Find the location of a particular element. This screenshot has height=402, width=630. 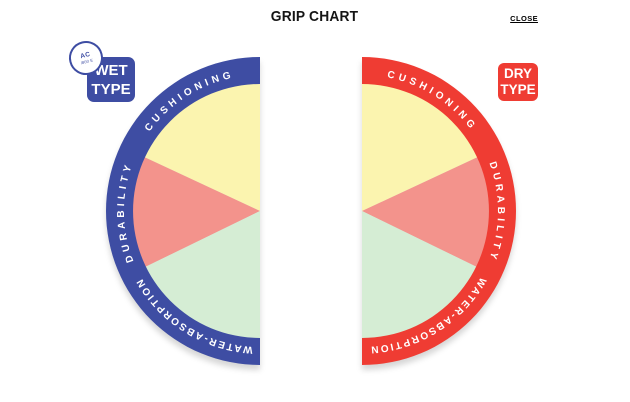

dry-segment-cushioning is located at coordinates (420, 146).